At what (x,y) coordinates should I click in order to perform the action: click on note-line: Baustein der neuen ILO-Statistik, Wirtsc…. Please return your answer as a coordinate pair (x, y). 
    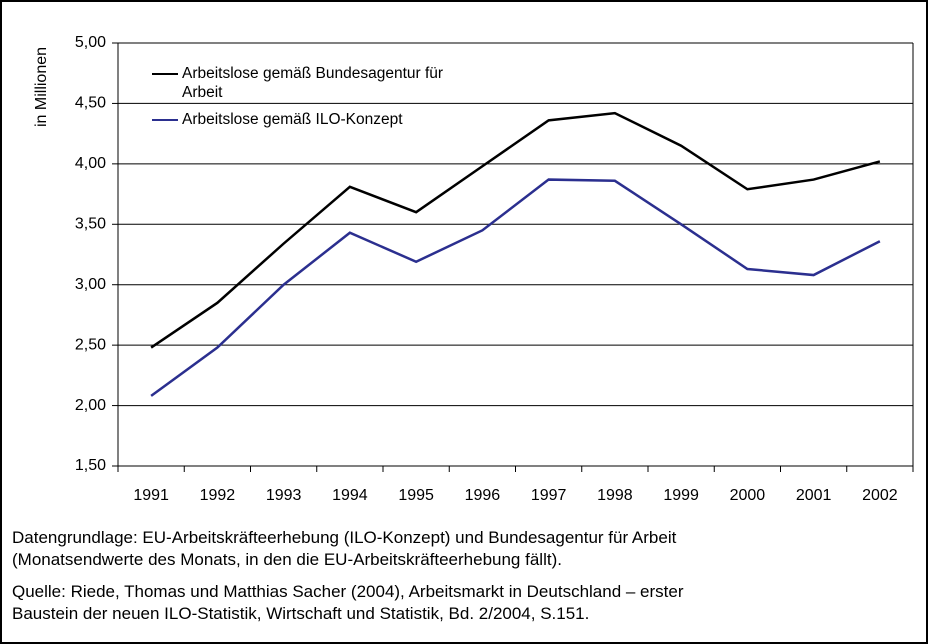
    Looking at the image, I should click on (301, 613).